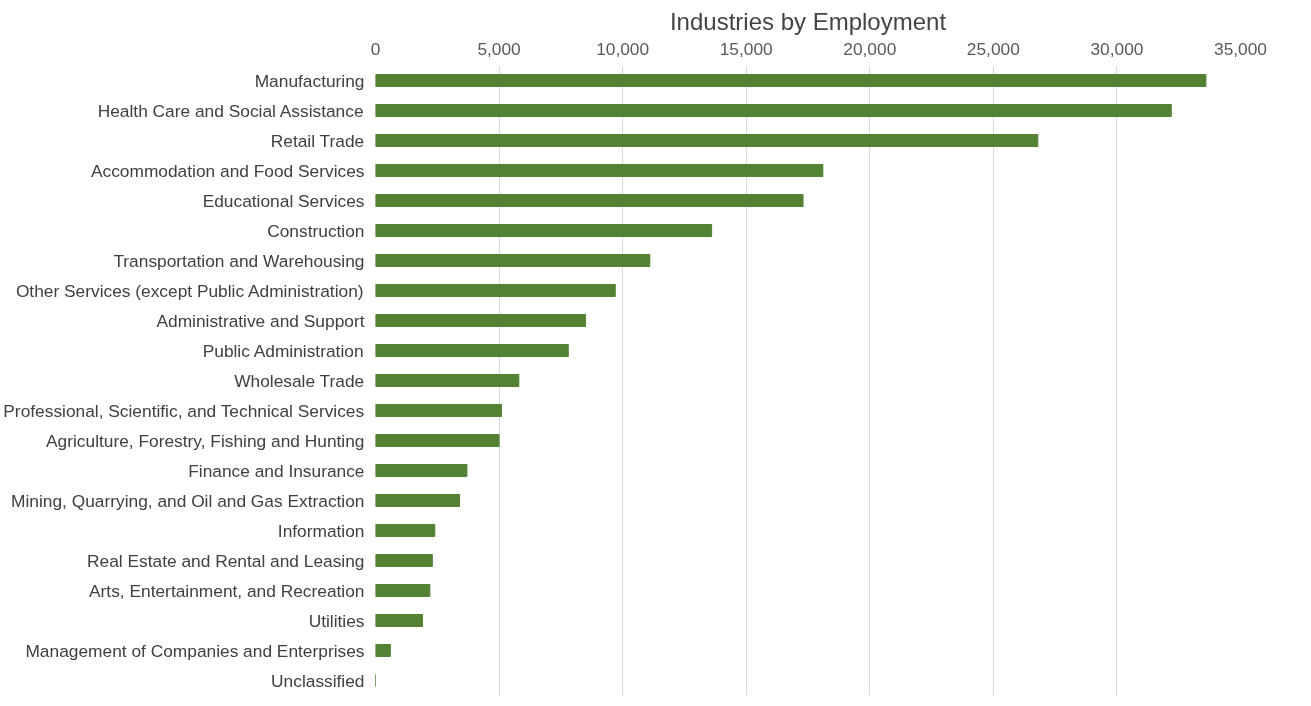 The width and height of the screenshot is (1311, 706). What do you see at coordinates (870, 48) in the screenshot?
I see `x-tick-label: 20,000` at bounding box center [870, 48].